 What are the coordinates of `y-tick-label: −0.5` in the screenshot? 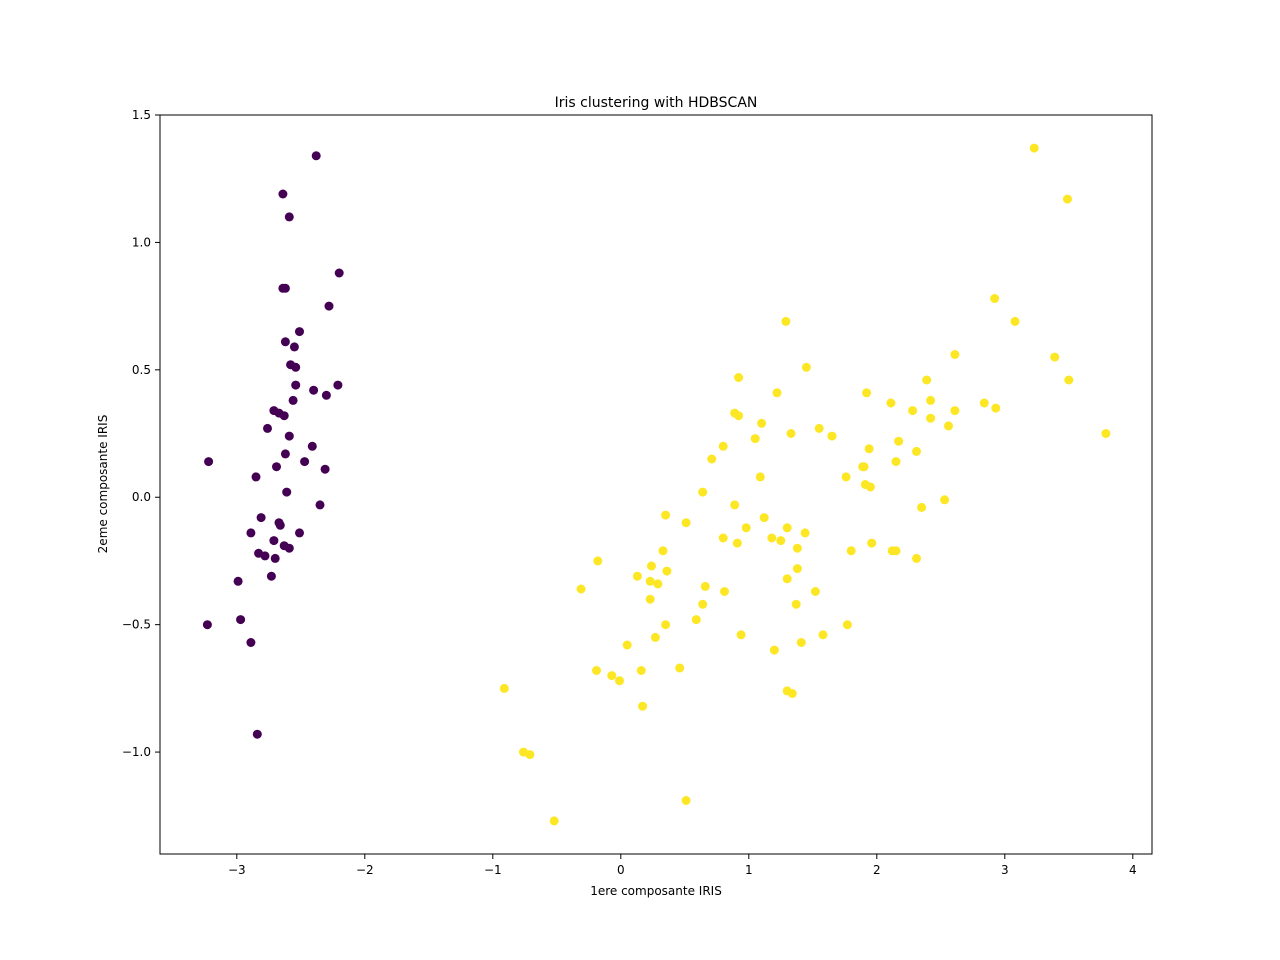 It's located at (136, 625).